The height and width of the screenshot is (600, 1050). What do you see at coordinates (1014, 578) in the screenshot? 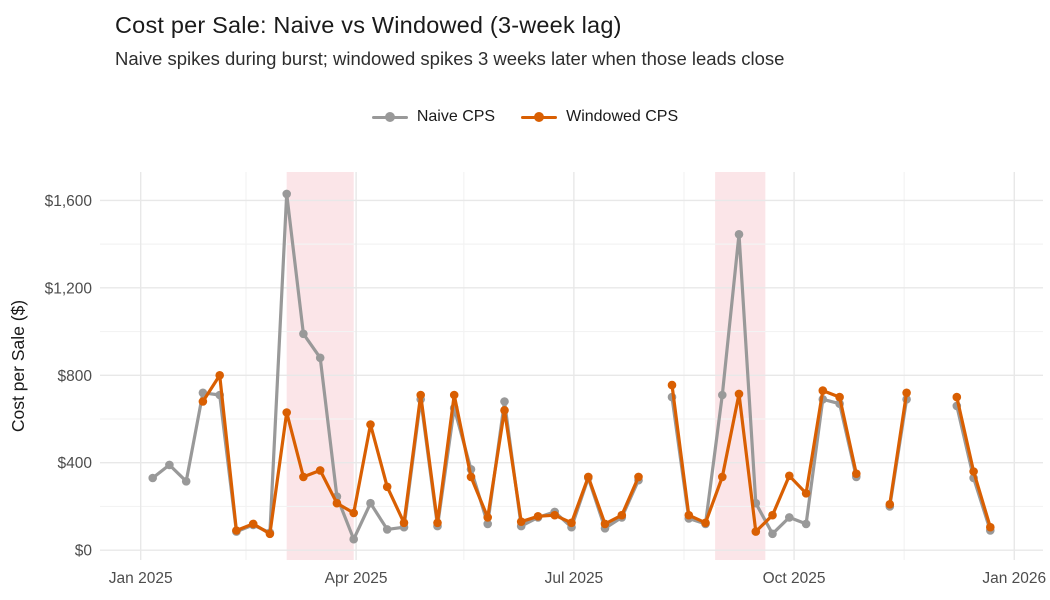
I see `x-axis-tick-label: Jan 2026` at bounding box center [1014, 578].